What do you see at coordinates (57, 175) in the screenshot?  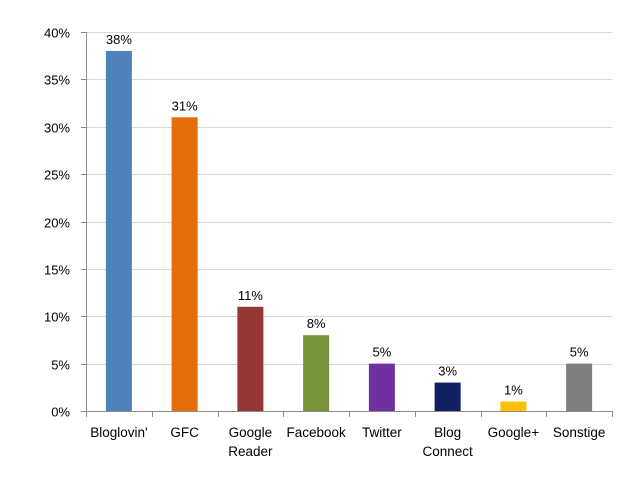 I see `y-tick-label: 25%` at bounding box center [57, 175].